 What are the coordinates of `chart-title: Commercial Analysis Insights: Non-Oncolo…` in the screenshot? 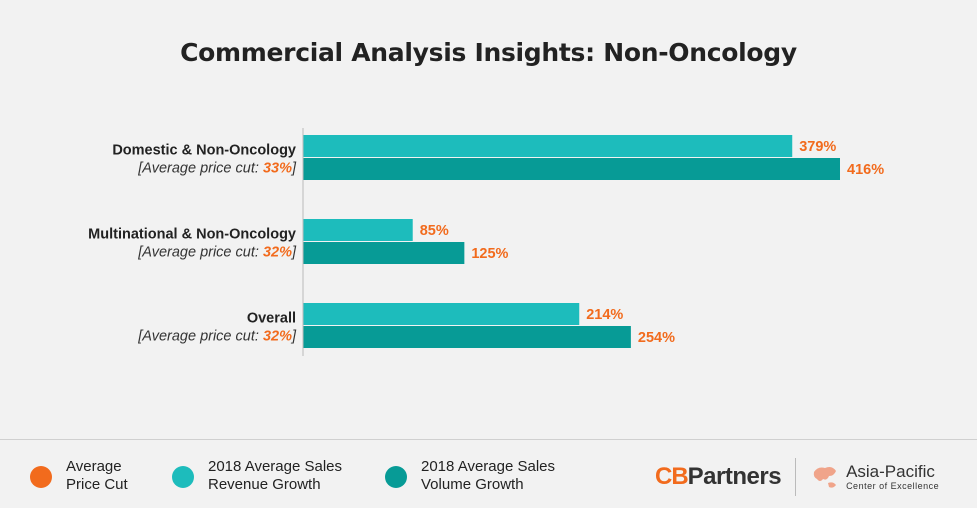 It's located at (488, 52).